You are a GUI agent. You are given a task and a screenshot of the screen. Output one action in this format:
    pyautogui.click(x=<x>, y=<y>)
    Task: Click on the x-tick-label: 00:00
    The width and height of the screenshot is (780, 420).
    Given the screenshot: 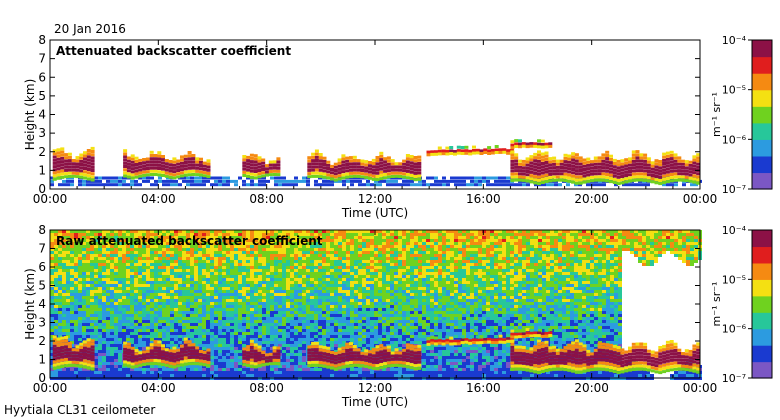 What is the action you would take?
    pyautogui.click(x=700, y=199)
    